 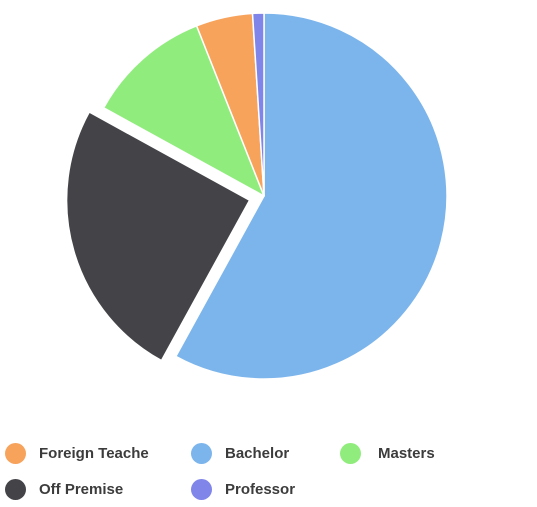 What do you see at coordinates (15, 489) in the screenshot?
I see `legend-swatch-off-premise` at bounding box center [15, 489].